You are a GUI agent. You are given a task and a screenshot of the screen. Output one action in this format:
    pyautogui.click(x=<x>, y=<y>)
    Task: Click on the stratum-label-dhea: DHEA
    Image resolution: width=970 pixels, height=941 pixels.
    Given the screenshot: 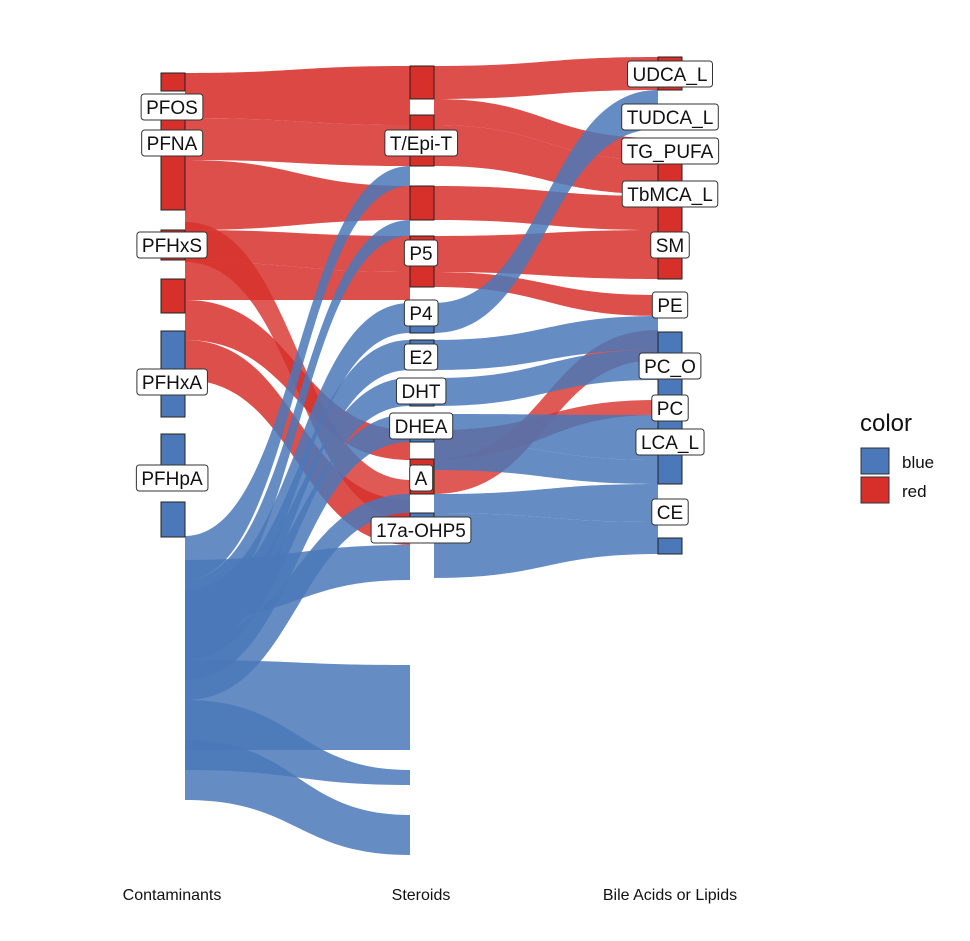 What is the action you would take?
    pyautogui.click(x=421, y=426)
    